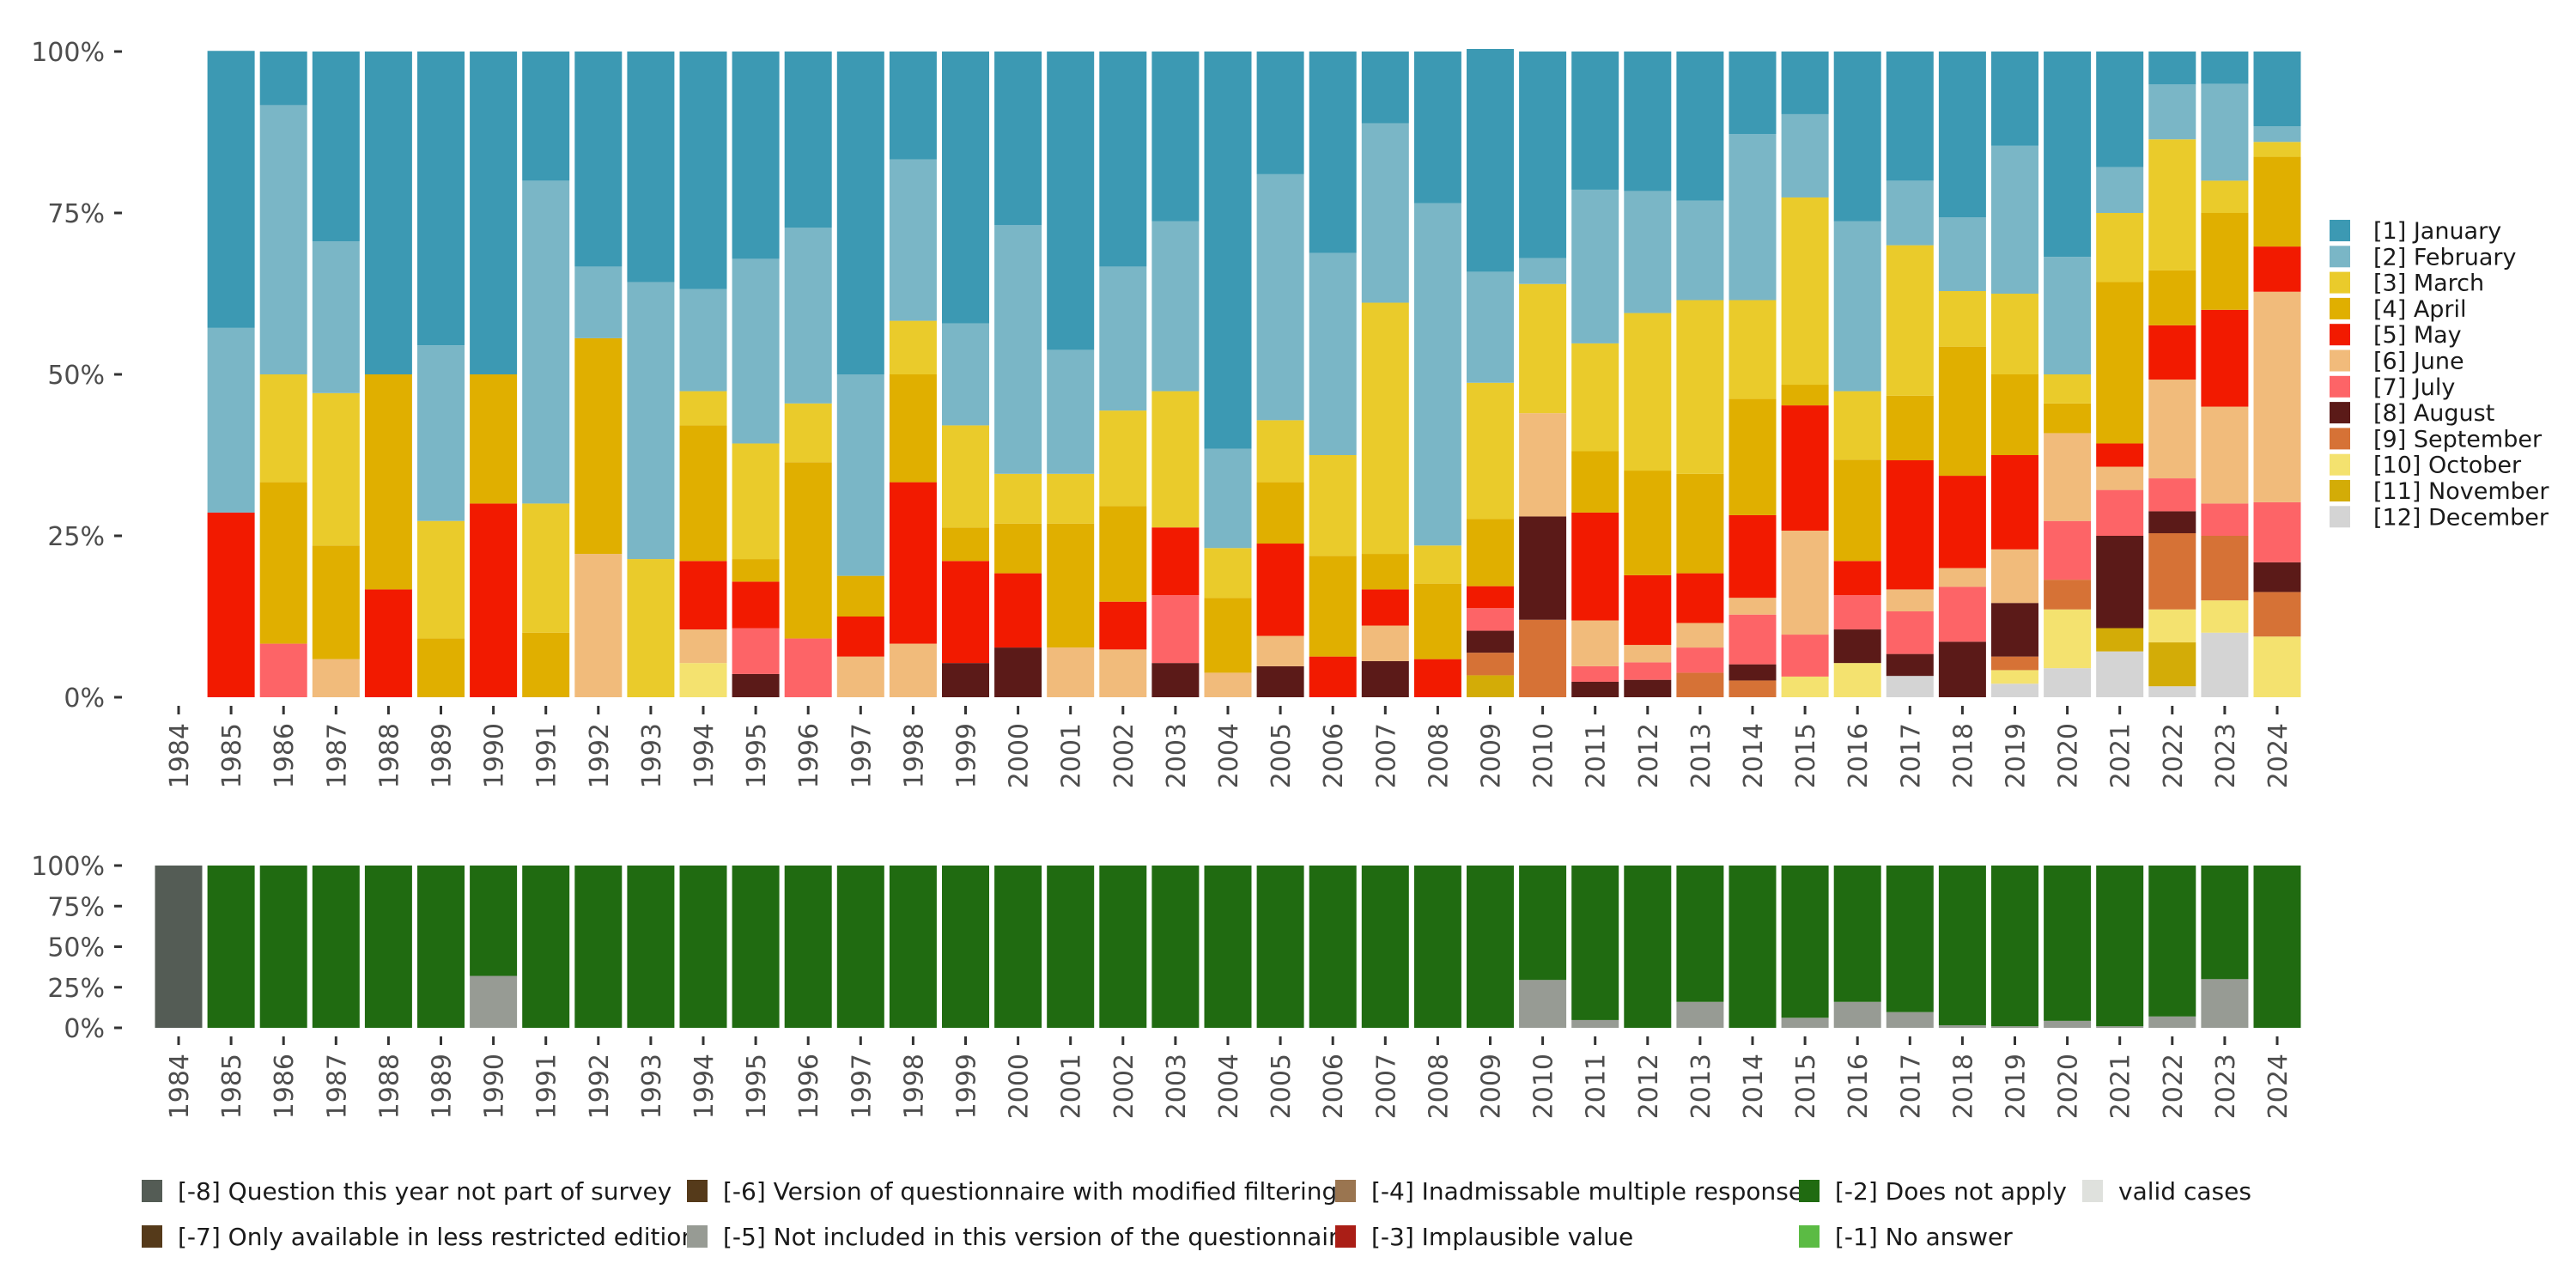  What do you see at coordinates (2226, 1086) in the screenshot?
I see `bottom-x-tick-label: 2023` at bounding box center [2226, 1086].